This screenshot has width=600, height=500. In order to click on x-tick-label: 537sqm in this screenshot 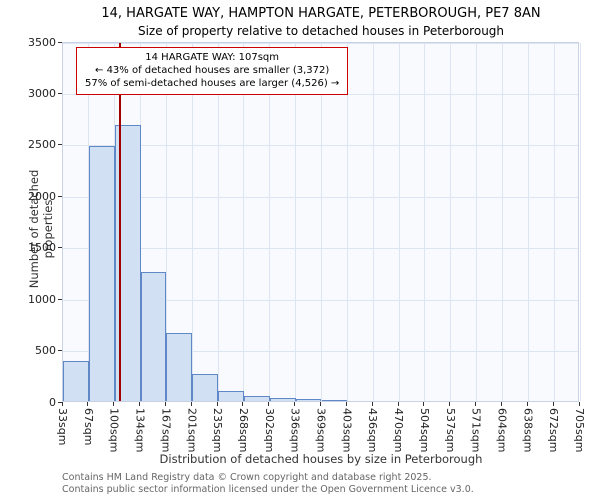, I will do `click(450, 430)`.